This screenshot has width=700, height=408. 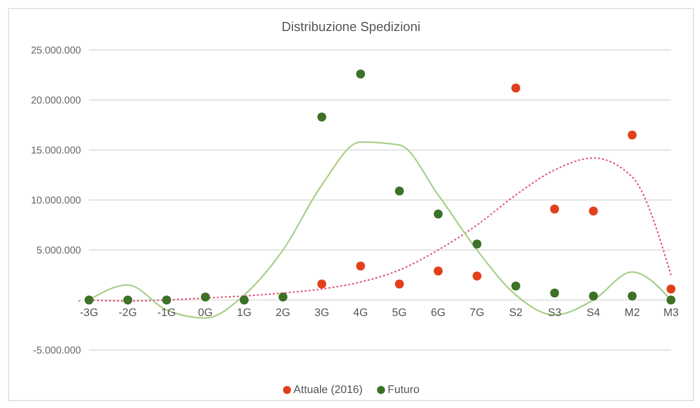 I want to click on x-tick-label: S2, so click(x=516, y=313).